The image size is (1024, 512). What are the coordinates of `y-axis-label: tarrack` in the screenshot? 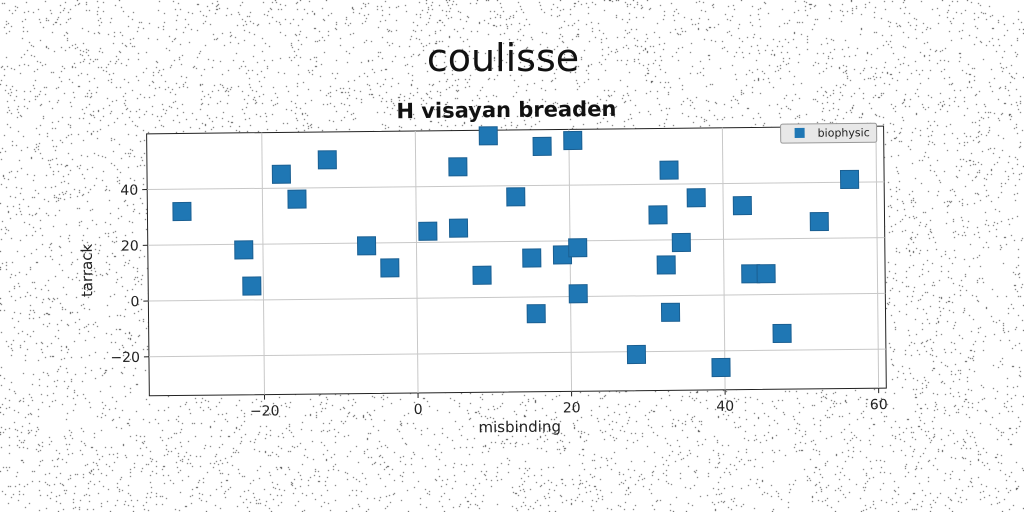 It's located at (87, 270).